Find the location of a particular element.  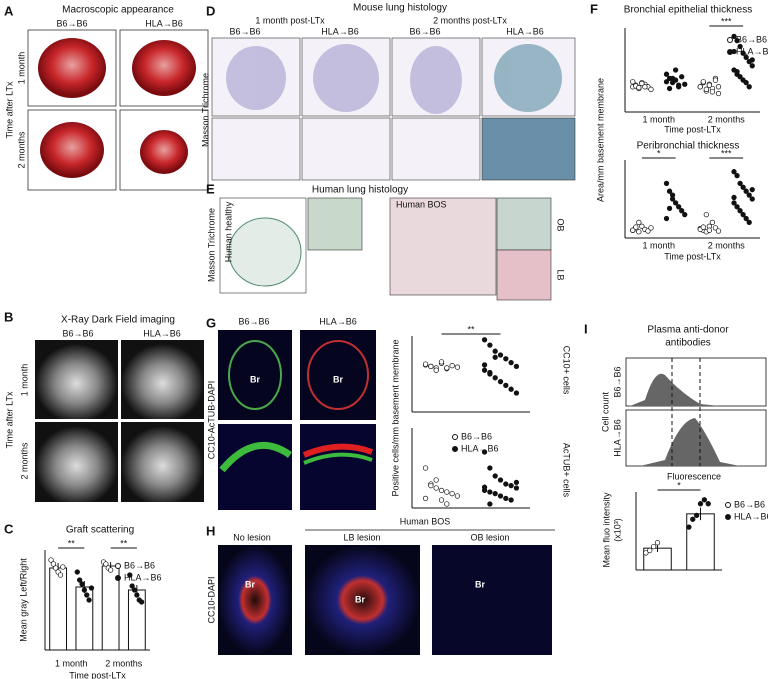

x-axis-label: Time post-LTx is located at coordinates (692, 129).